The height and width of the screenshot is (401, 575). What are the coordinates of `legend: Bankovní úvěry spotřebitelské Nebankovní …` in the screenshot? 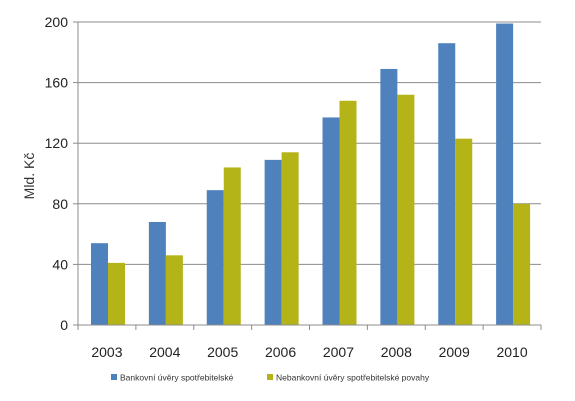 It's located at (270, 378).